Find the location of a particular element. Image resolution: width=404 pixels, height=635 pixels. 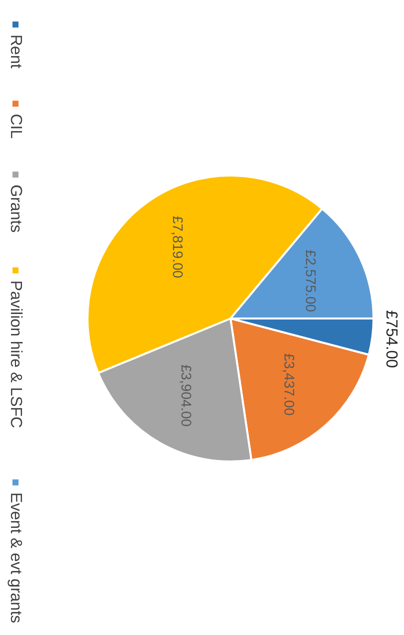

data-label: £754.00 is located at coordinates (391, 339).